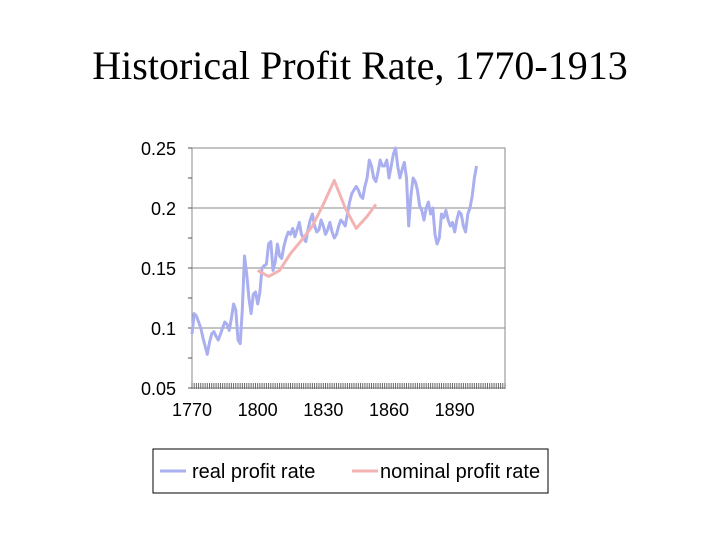 The width and height of the screenshot is (720, 540). Describe the element at coordinates (258, 410) in the screenshot. I see `x-tick-label: 1800` at that location.